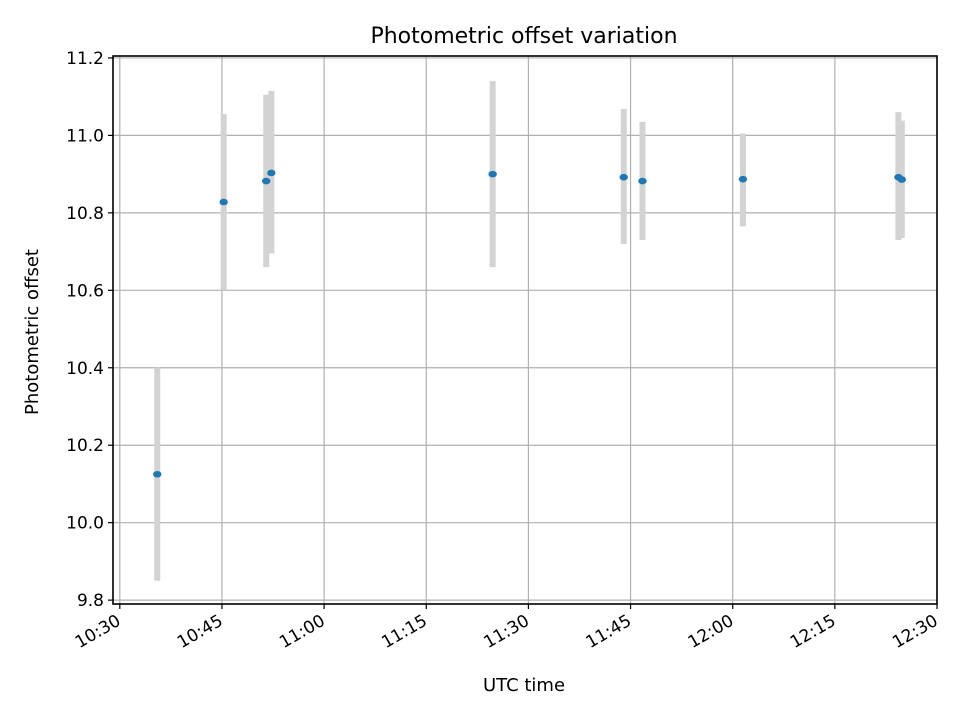  I want to click on y-tick-label: 10.8, so click(85, 214).